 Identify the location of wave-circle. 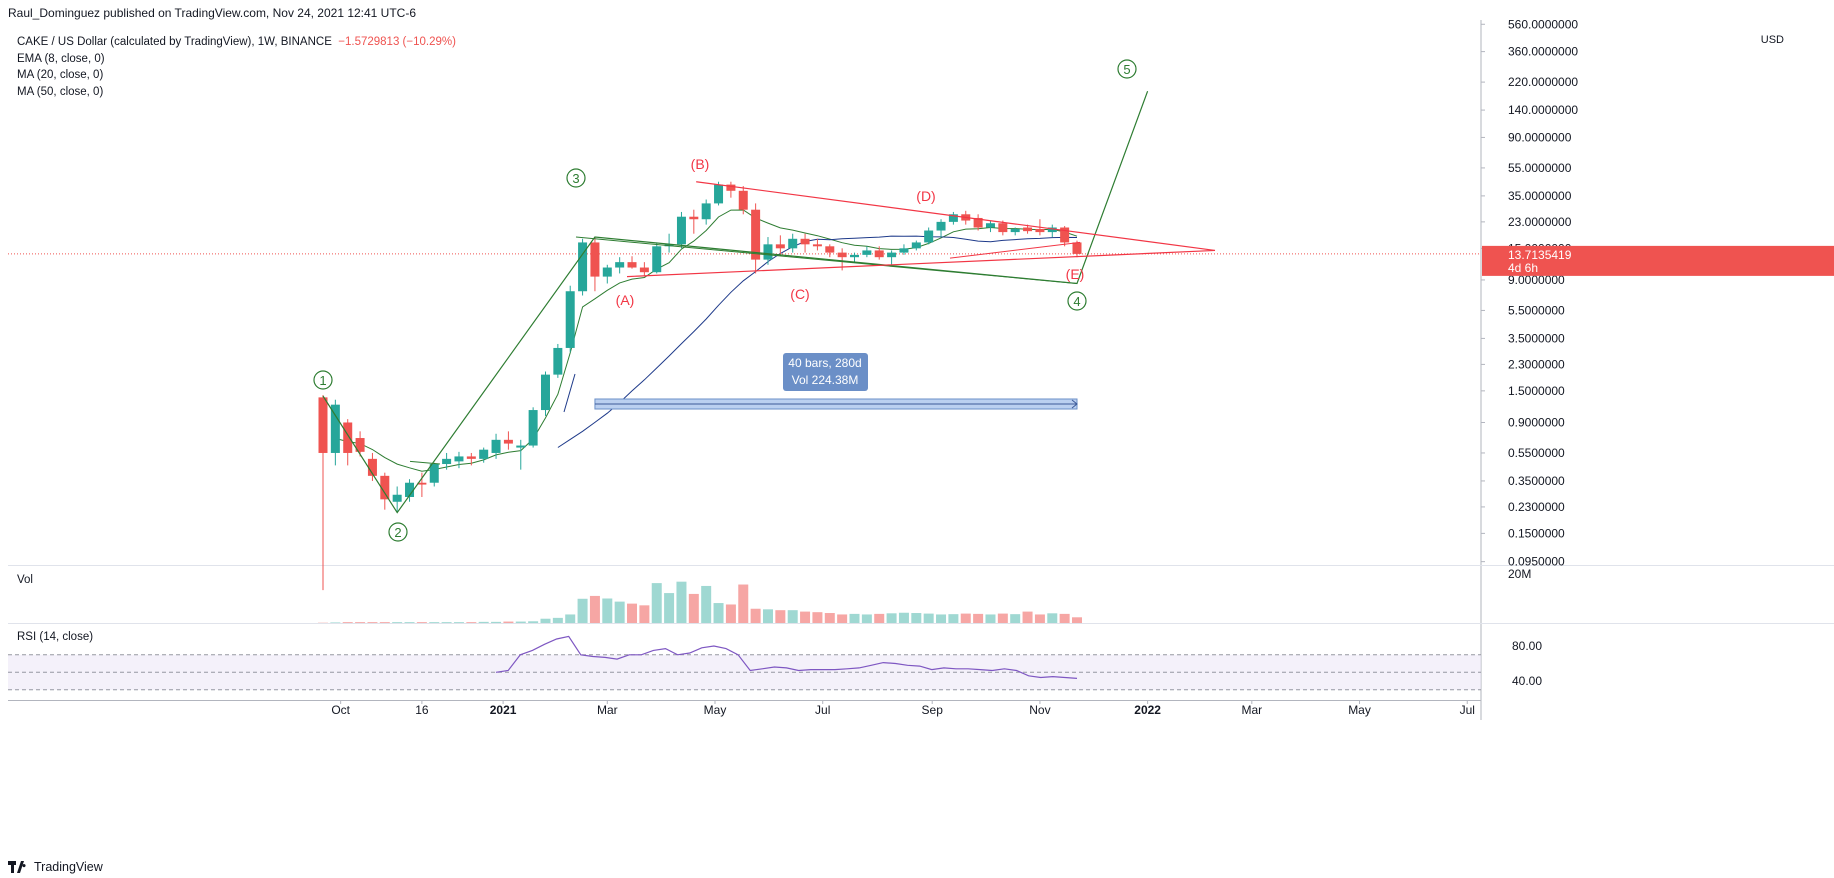
(576, 178).